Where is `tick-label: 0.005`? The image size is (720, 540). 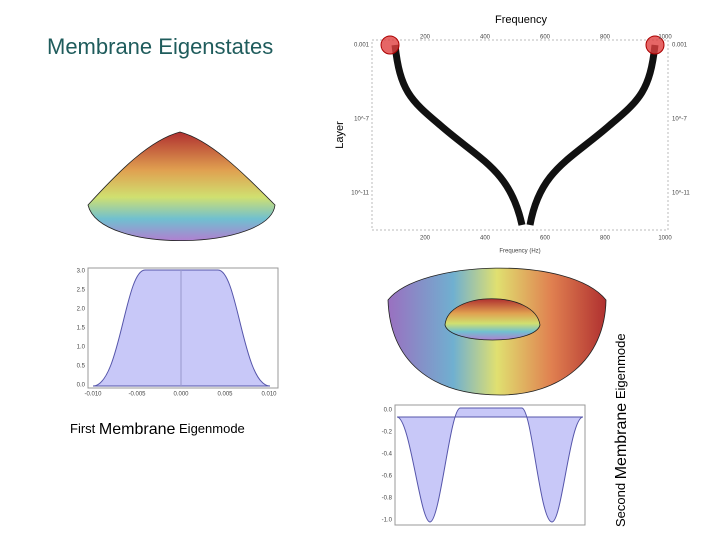
tick-label: 0.005 is located at coordinates (225, 395).